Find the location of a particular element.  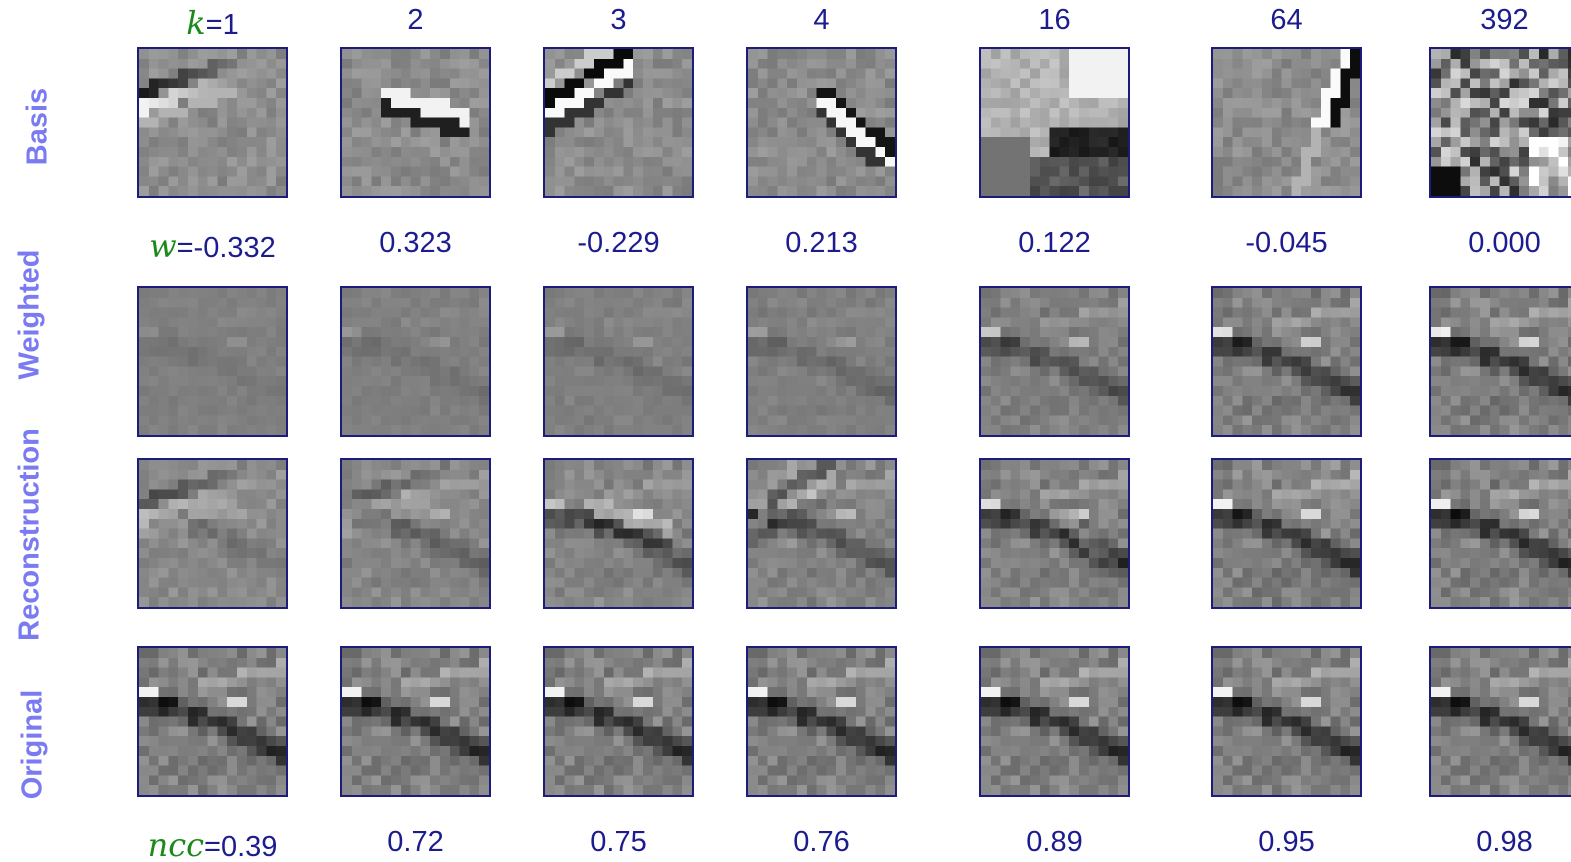

weight-label-value: -0.332 is located at coordinates (234, 248).